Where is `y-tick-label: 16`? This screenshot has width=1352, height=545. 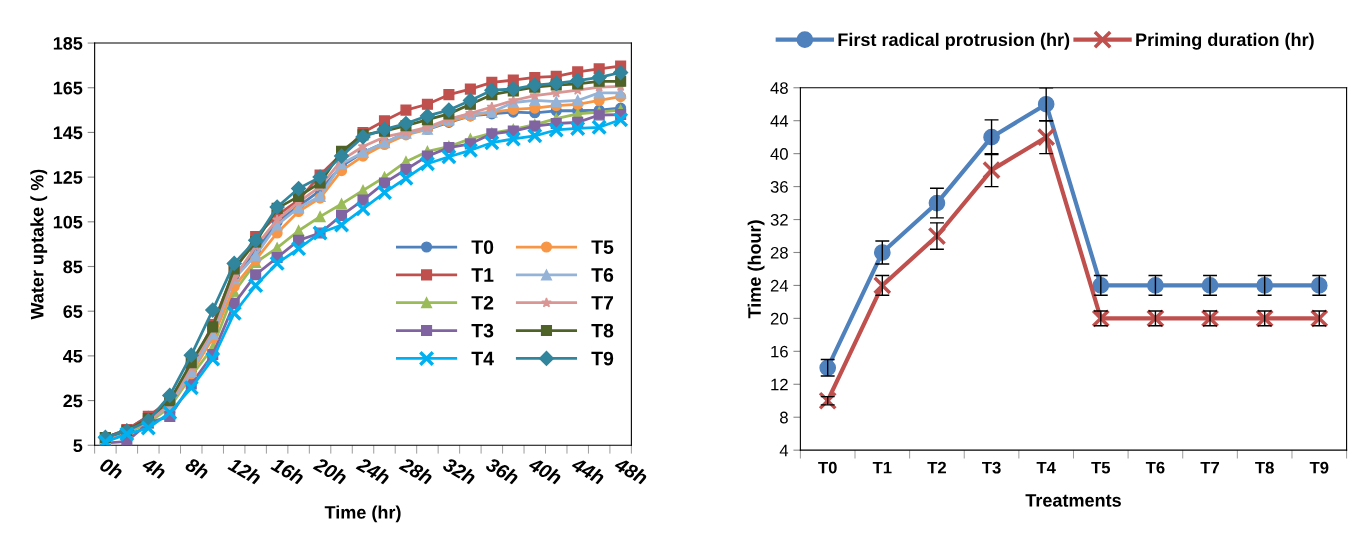
y-tick-label: 16 is located at coordinates (779, 351).